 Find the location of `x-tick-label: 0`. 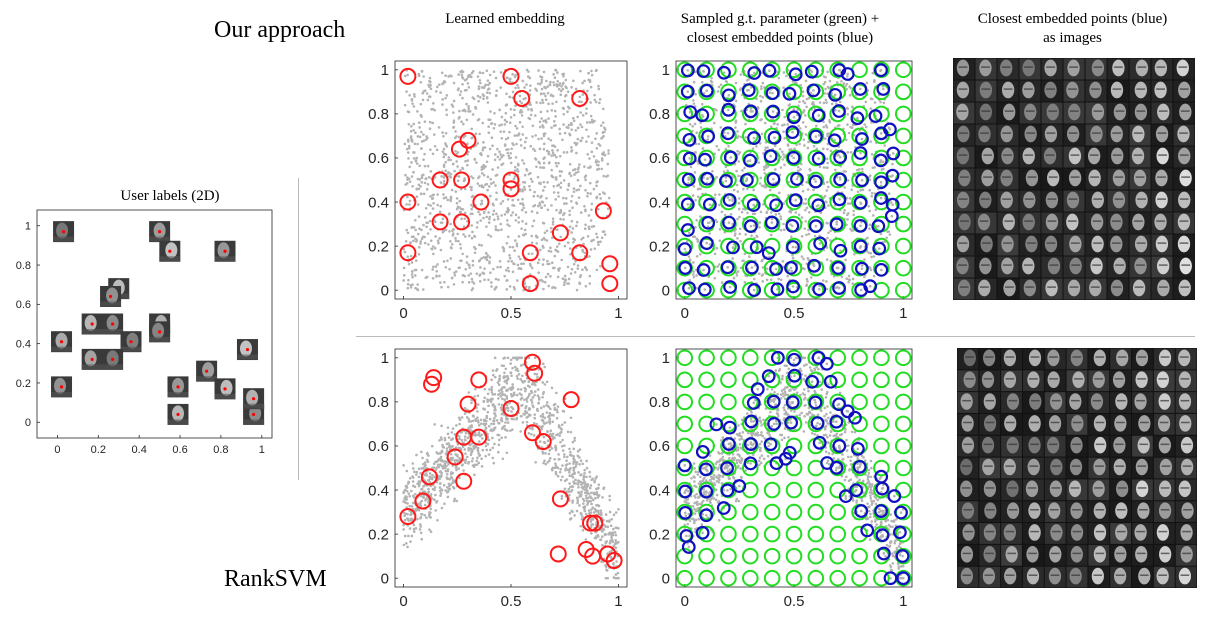

x-tick-label: 0 is located at coordinates (685, 313).